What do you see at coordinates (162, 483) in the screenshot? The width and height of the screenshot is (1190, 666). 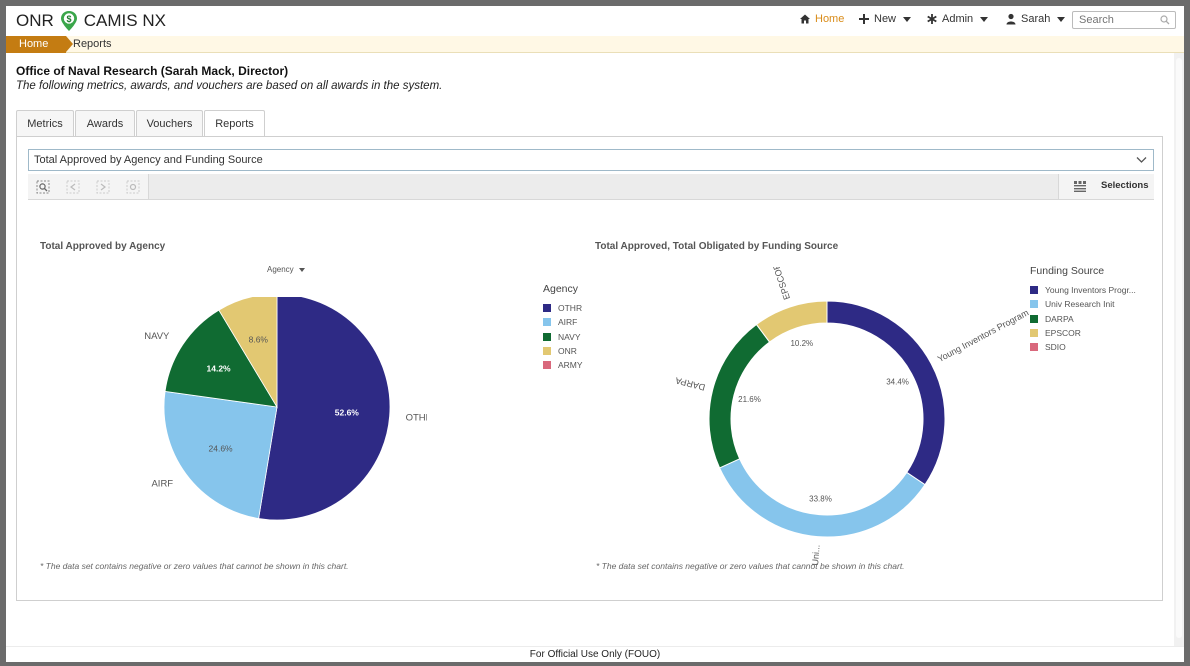 I see `pie-category-label: AIRF` at bounding box center [162, 483].